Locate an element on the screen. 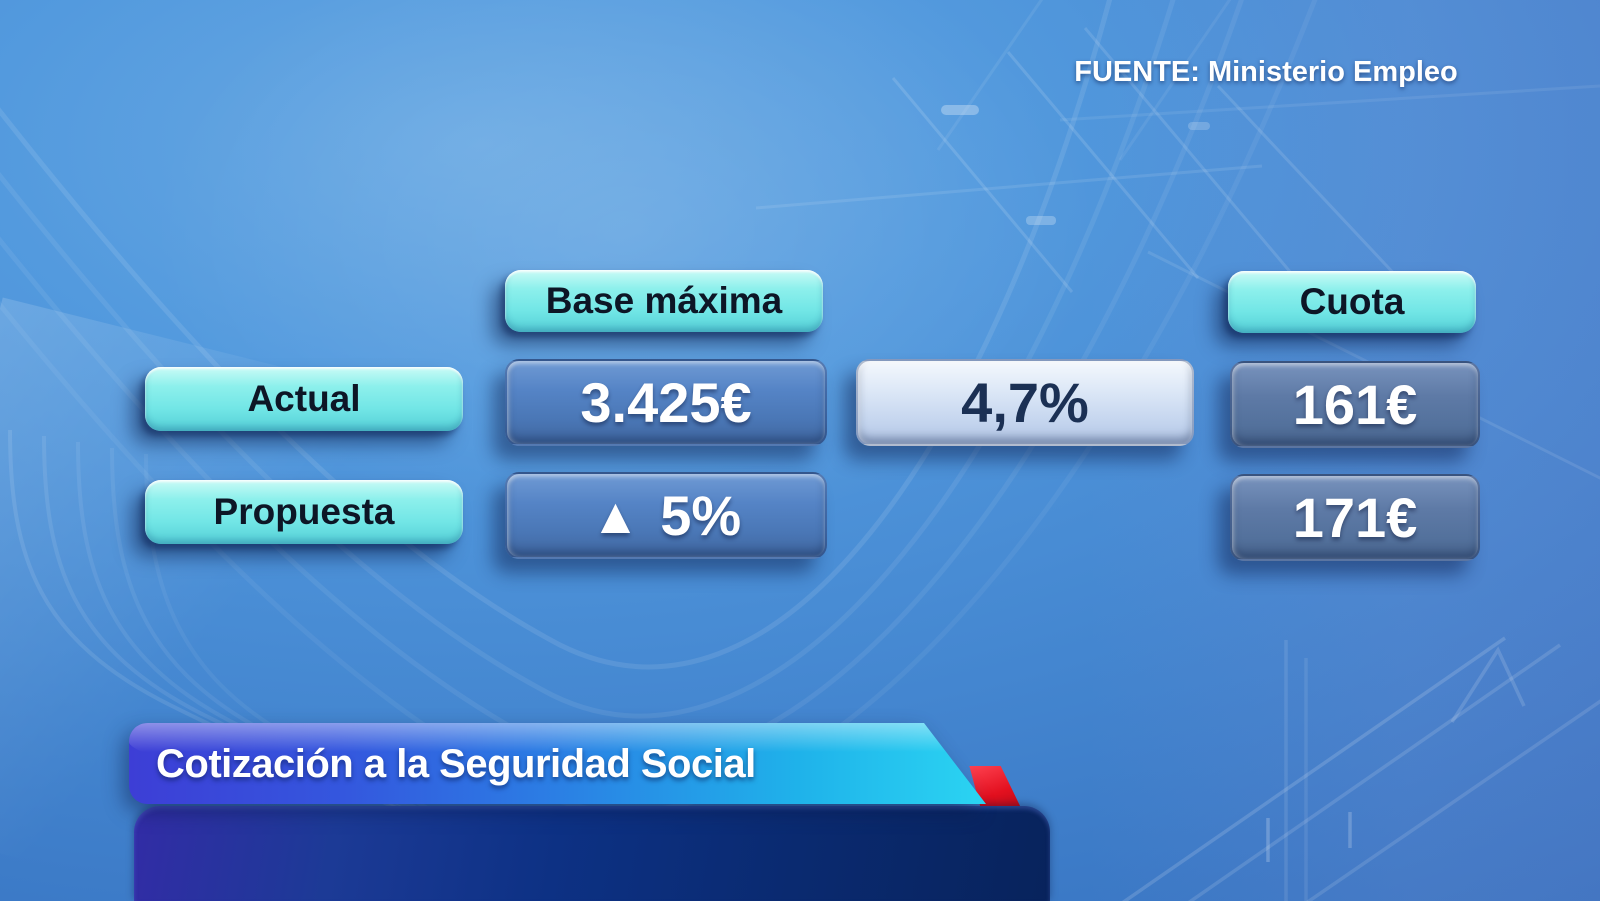 This screenshot has height=901, width=1600. value-cuota-propuesta: 171€ is located at coordinates (1355, 517).